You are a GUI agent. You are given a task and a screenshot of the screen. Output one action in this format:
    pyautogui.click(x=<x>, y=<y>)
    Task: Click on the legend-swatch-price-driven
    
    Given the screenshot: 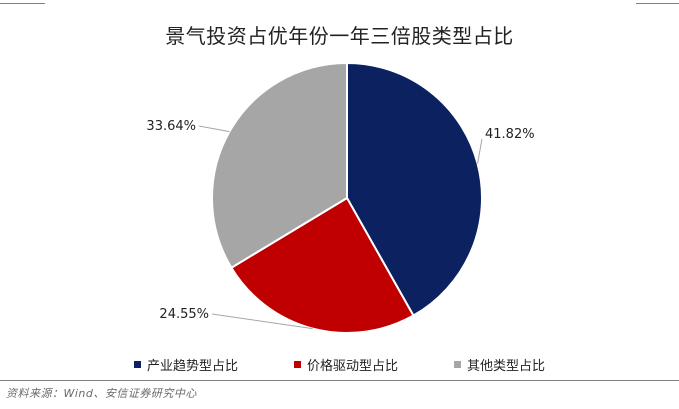 What is the action you would take?
    pyautogui.click(x=297, y=364)
    